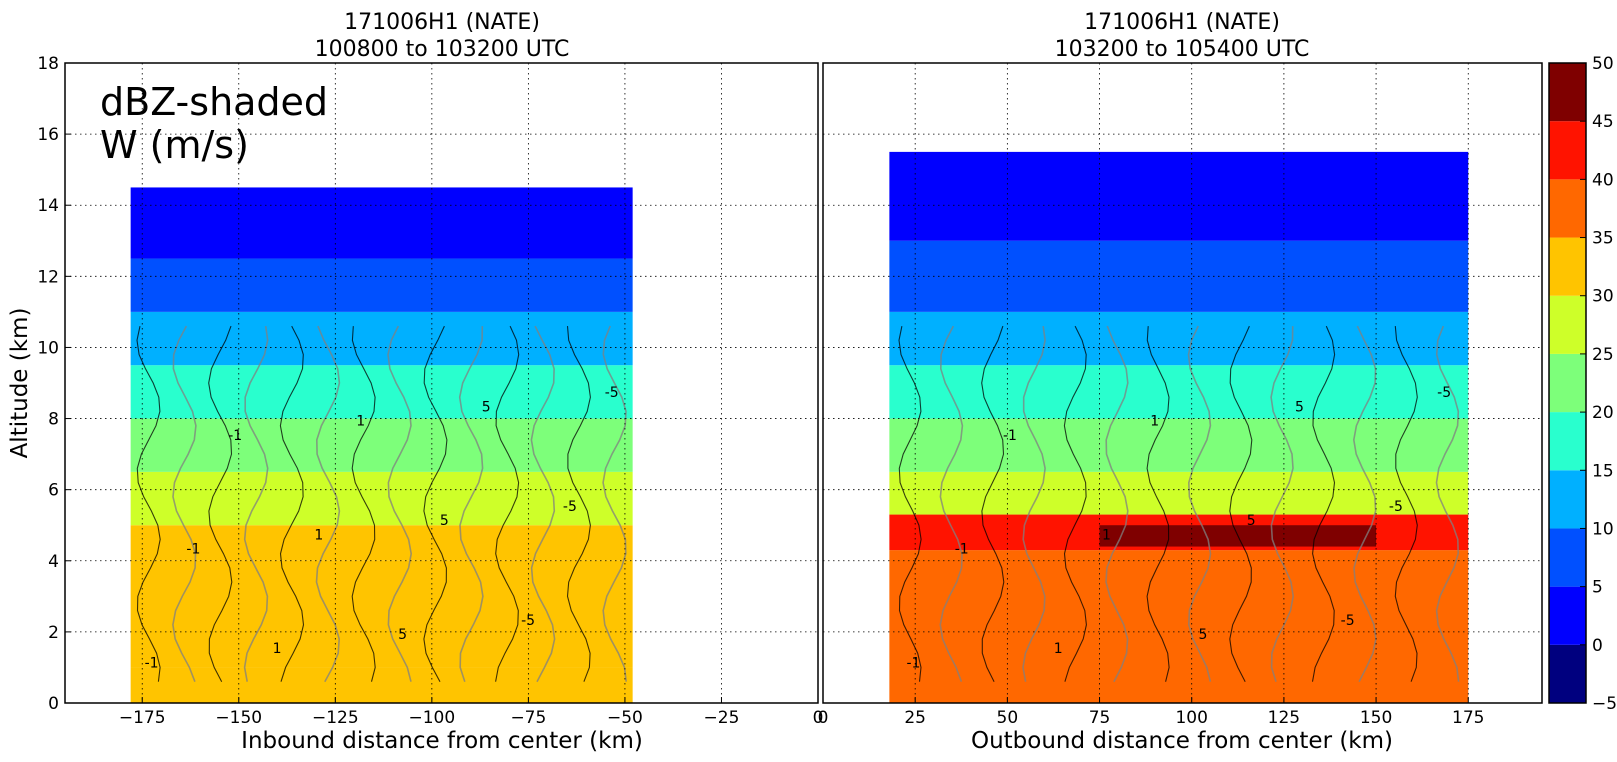 The width and height of the screenshot is (1617, 762). What do you see at coordinates (1603, 355) in the screenshot?
I see `colorbar-tick-label: 25` at bounding box center [1603, 355].